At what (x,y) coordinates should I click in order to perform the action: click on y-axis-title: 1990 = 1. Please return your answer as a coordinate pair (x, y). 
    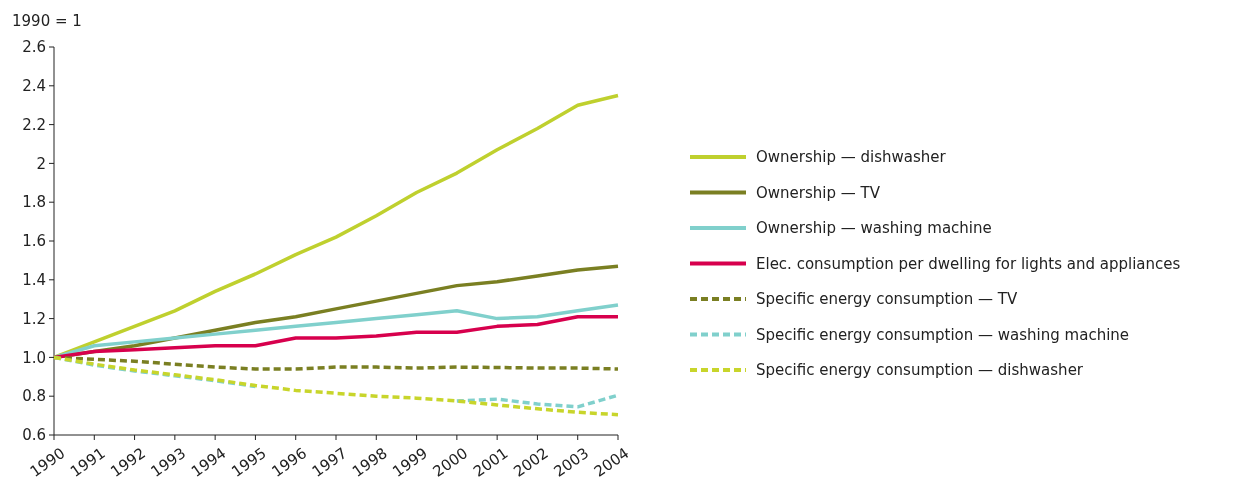
    Looking at the image, I should click on (47, 21).